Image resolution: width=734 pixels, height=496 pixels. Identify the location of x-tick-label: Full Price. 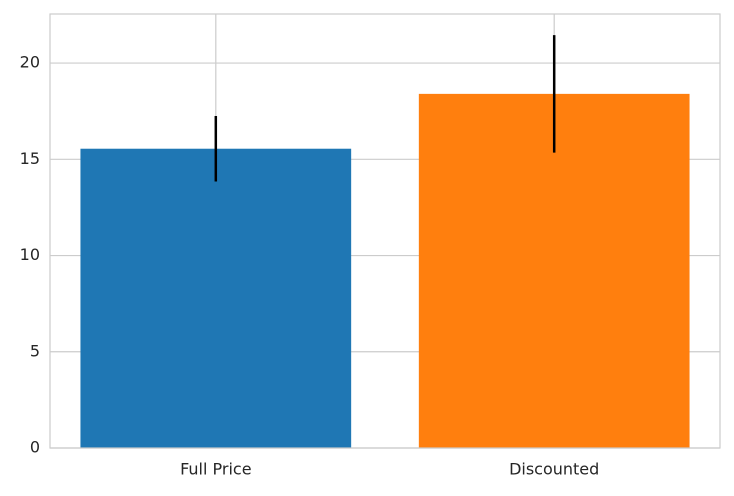
(215, 469).